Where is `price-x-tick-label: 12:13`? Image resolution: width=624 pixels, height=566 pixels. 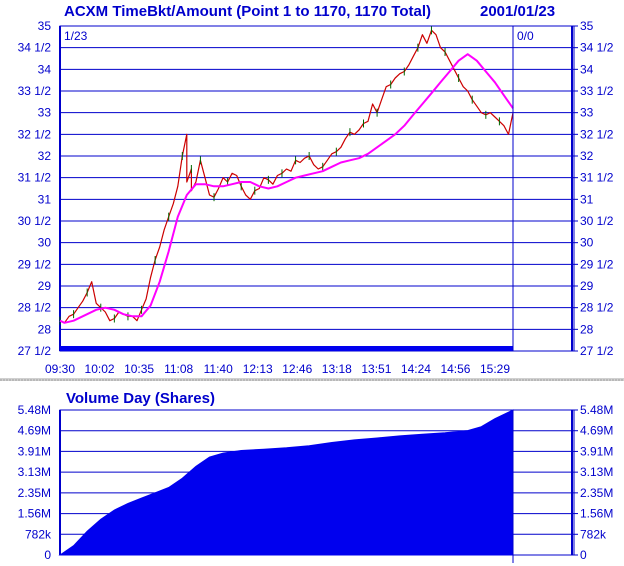
price-x-tick-label: 12:13 is located at coordinates (258, 369).